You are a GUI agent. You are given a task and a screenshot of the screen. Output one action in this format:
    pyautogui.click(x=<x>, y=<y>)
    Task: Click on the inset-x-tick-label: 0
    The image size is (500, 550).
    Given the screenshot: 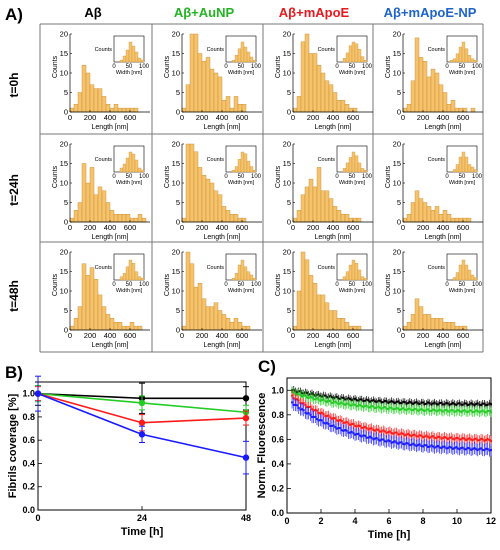 What is the action you would take?
    pyautogui.click(x=447, y=67)
    